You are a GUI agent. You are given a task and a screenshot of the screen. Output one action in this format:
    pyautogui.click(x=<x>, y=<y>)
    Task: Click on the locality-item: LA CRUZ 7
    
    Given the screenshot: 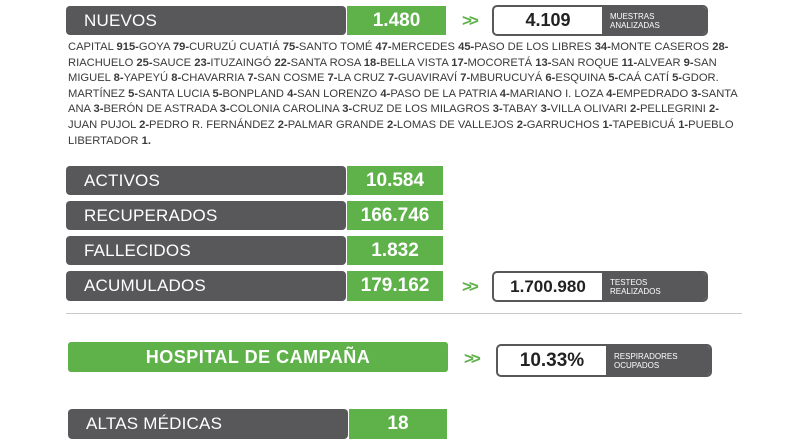 What is the action you would take?
    pyautogui.click(x=366, y=78)
    